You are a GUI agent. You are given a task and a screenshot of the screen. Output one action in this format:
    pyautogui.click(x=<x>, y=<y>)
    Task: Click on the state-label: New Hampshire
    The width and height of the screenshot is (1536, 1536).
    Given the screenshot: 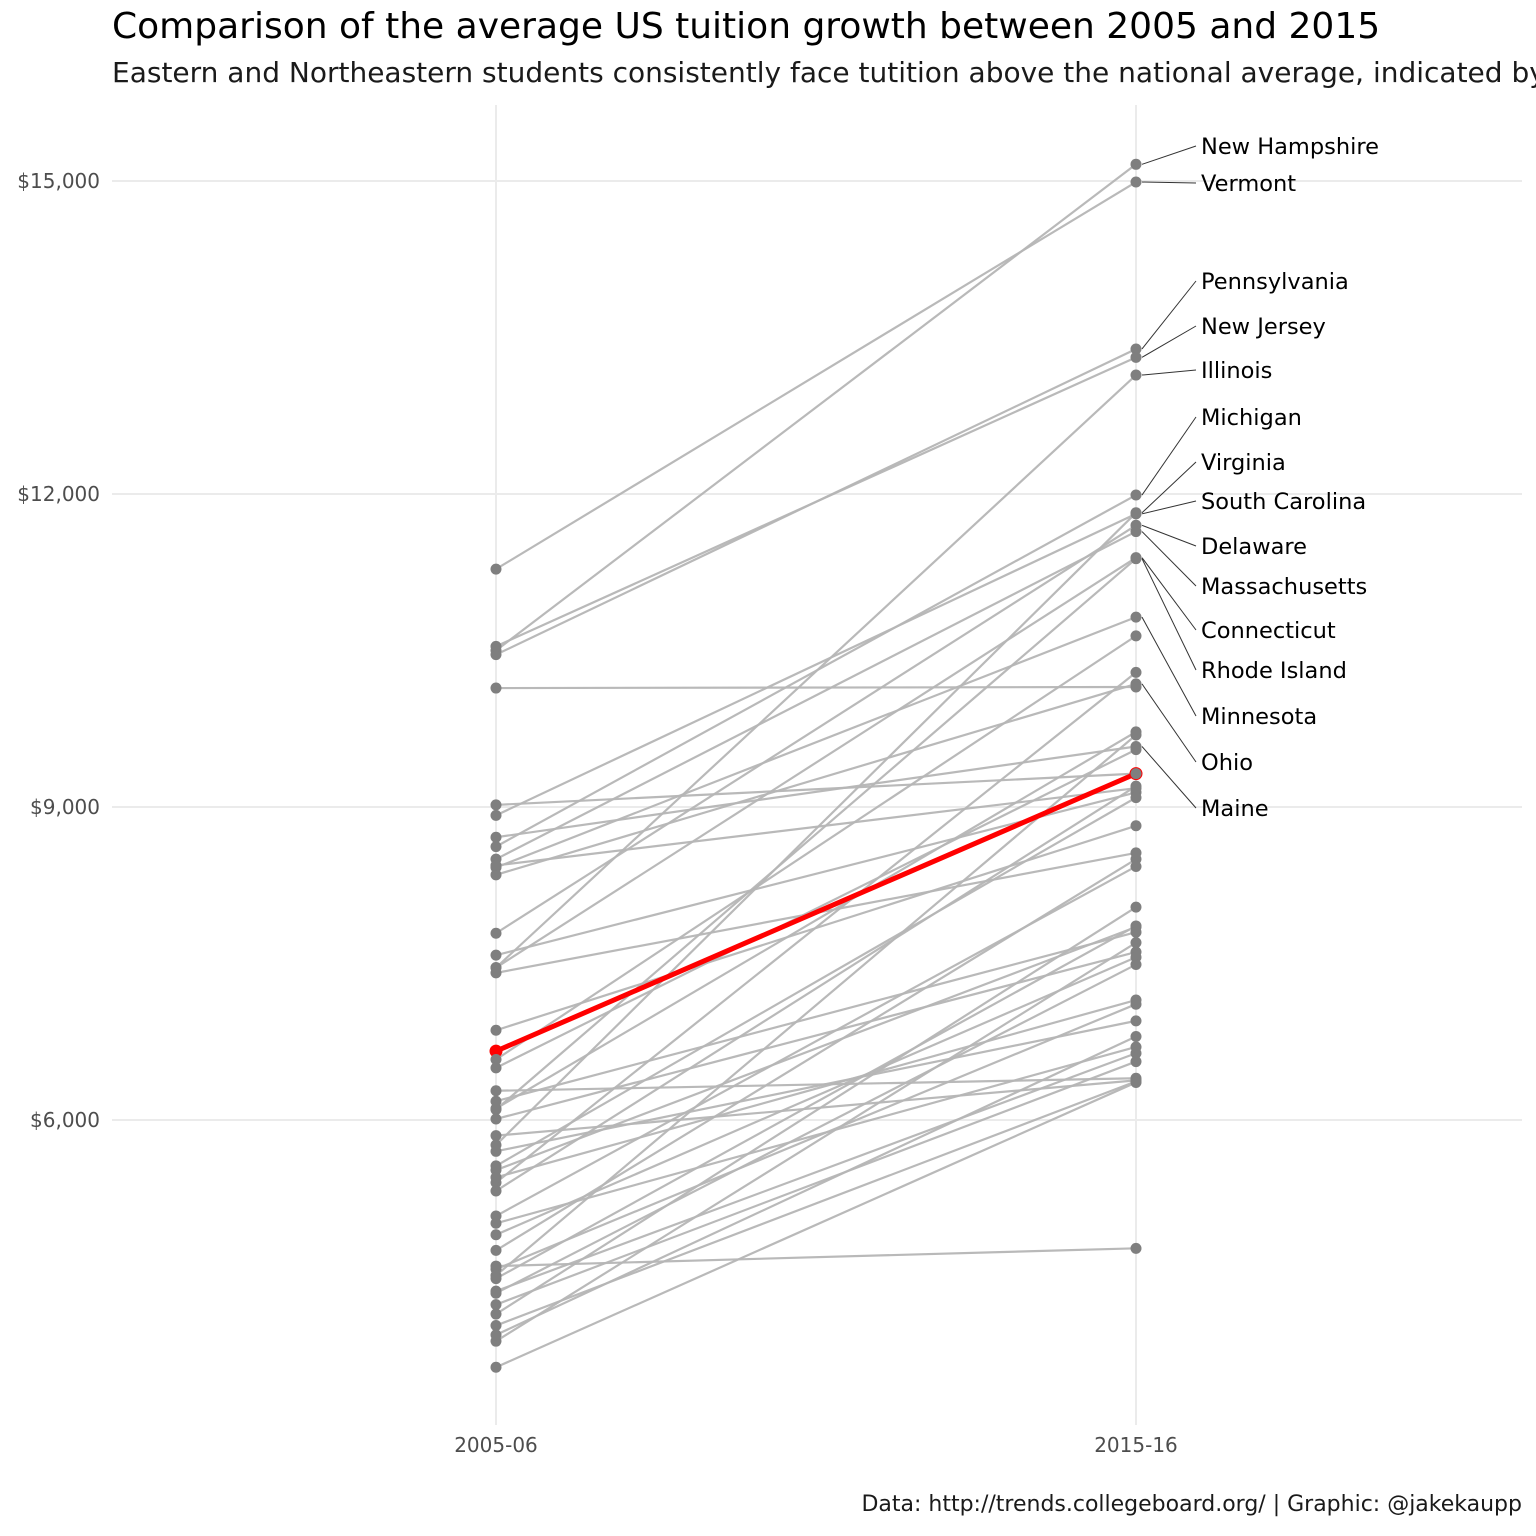 What is the action you would take?
    pyautogui.click(x=1290, y=147)
    